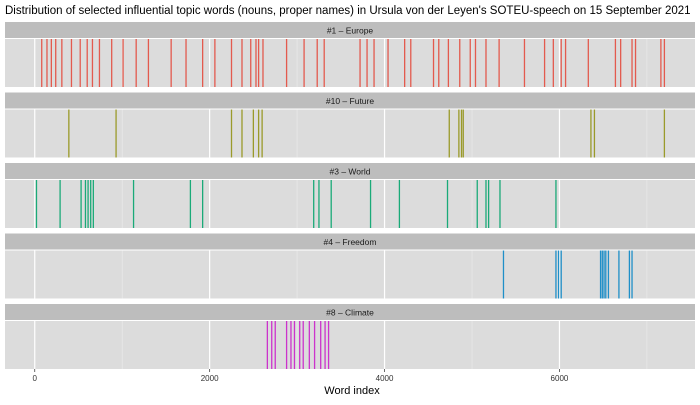 The height and width of the screenshot is (405, 700). I want to click on facet-label: #4 – Freedom, so click(350, 242).